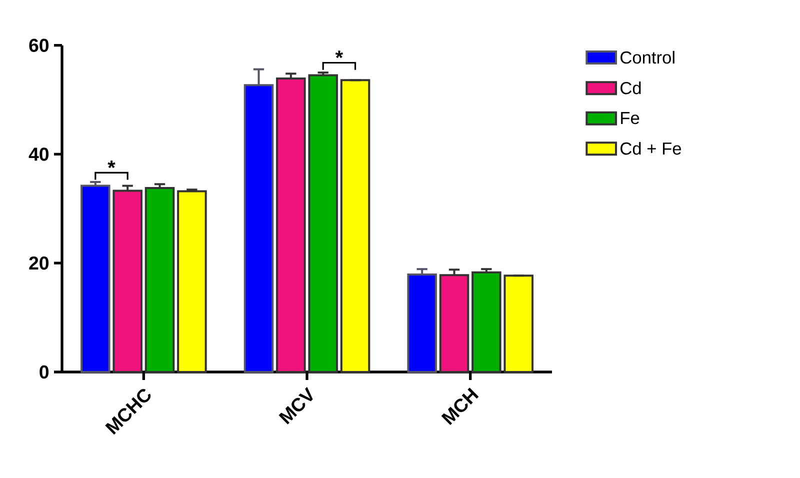 Image resolution: width=800 pixels, height=478 pixels. What do you see at coordinates (38, 154) in the screenshot?
I see `y-tick-label: 40` at bounding box center [38, 154].